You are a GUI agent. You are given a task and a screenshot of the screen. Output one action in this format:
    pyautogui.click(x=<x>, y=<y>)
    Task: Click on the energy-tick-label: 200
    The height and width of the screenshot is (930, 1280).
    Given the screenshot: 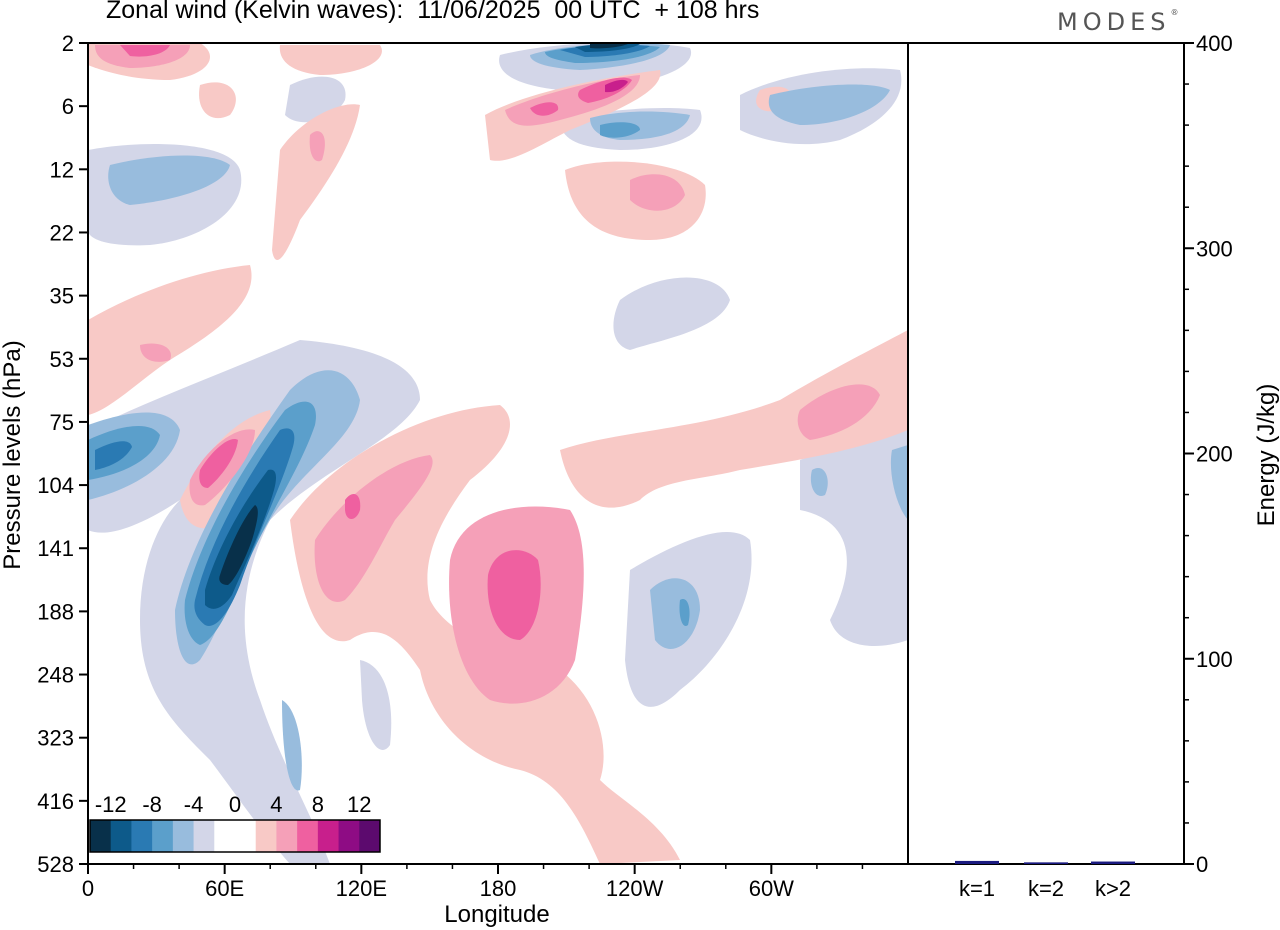 What is the action you would take?
    pyautogui.click(x=1214, y=454)
    